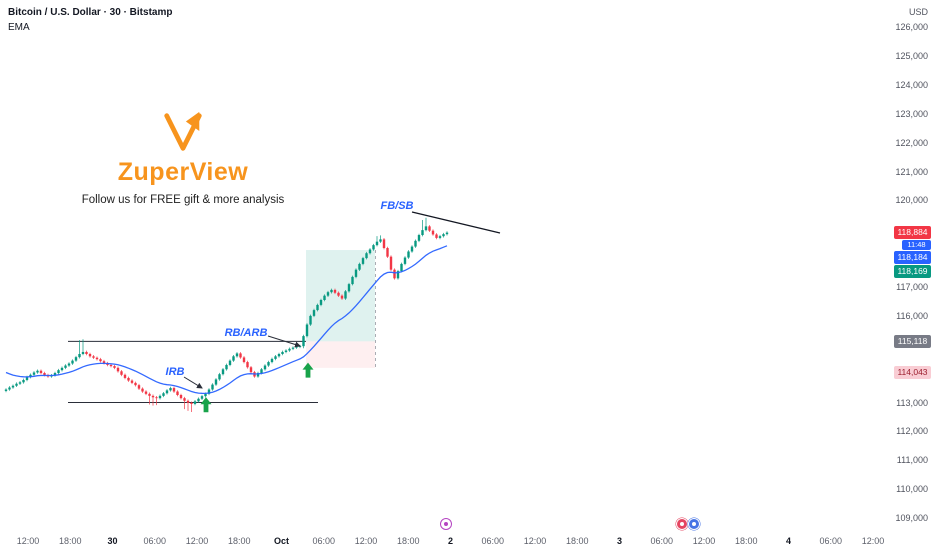 This screenshot has height=550, width=932. Describe the element at coordinates (226, 320) in the screenshot. I see `ema-line` at that location.